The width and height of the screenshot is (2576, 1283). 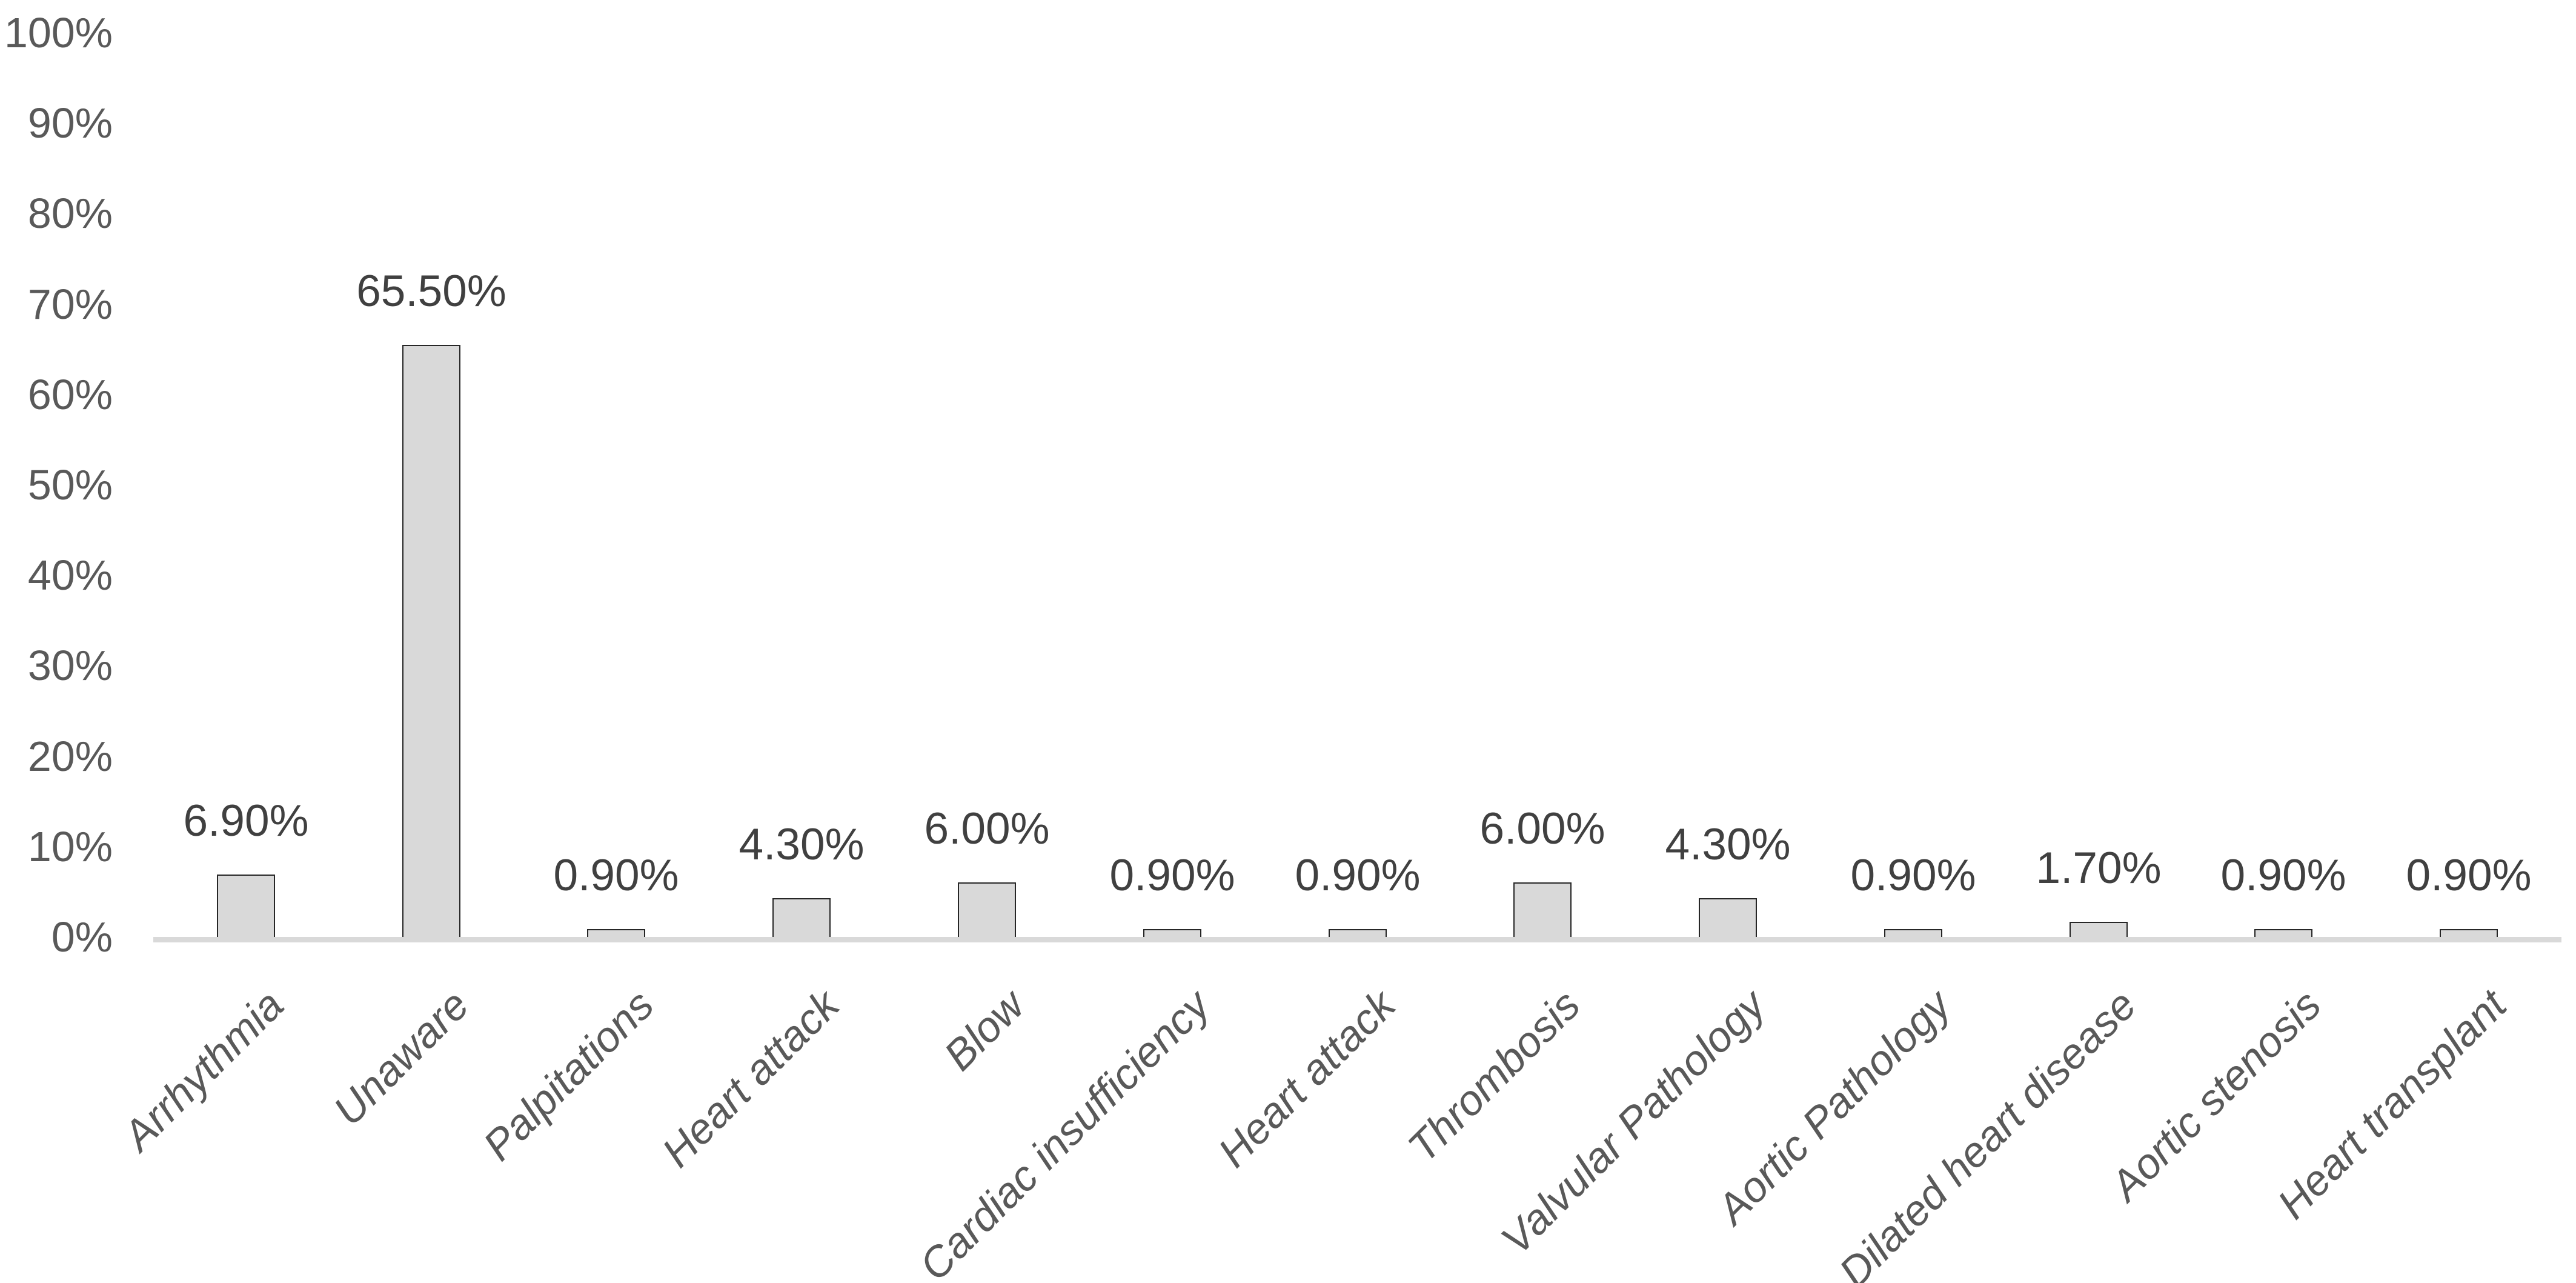 I want to click on y-tick-label: 90%, so click(x=70, y=123).